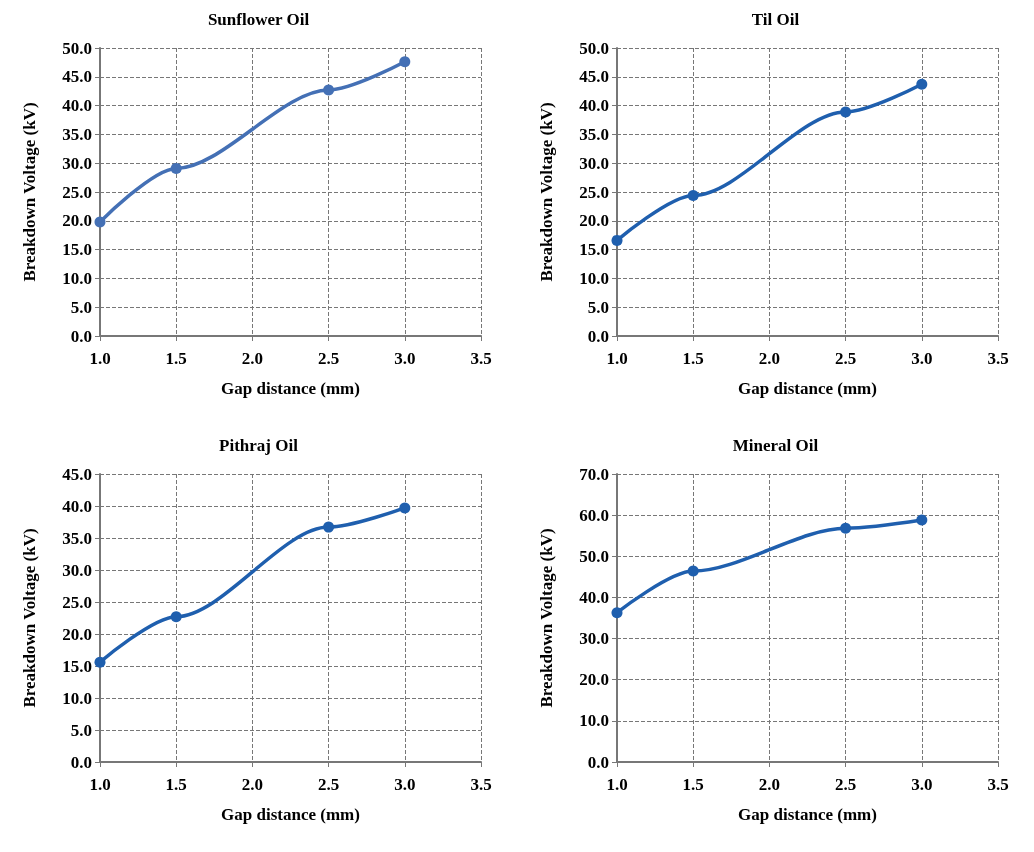 The image size is (1034, 852). What do you see at coordinates (594, 515) in the screenshot?
I see `y-tick-label: 60.0` at bounding box center [594, 515].